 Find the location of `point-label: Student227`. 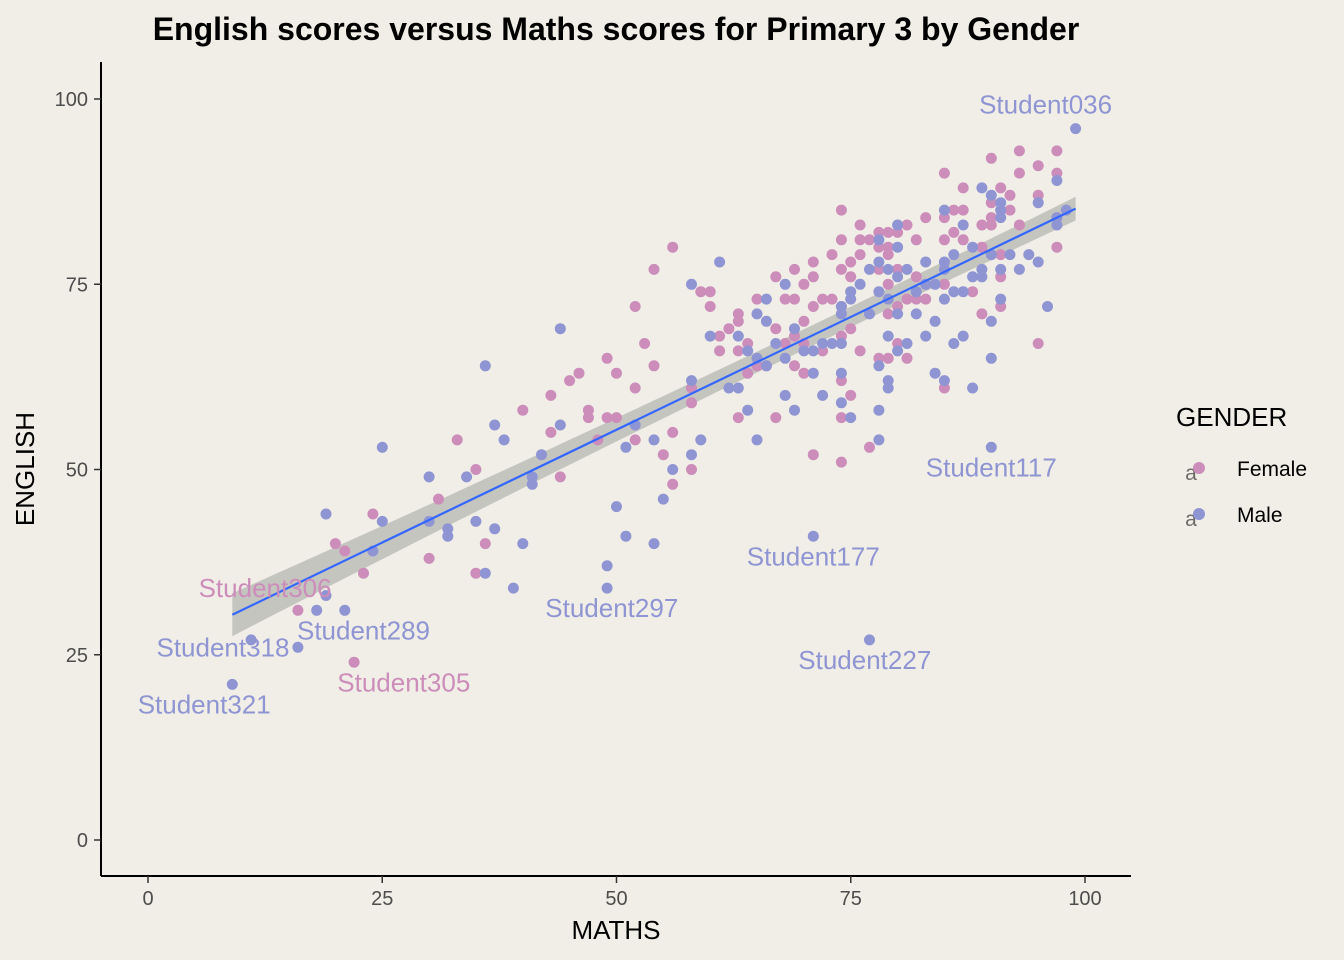

point-label: Student227 is located at coordinates (864, 660).